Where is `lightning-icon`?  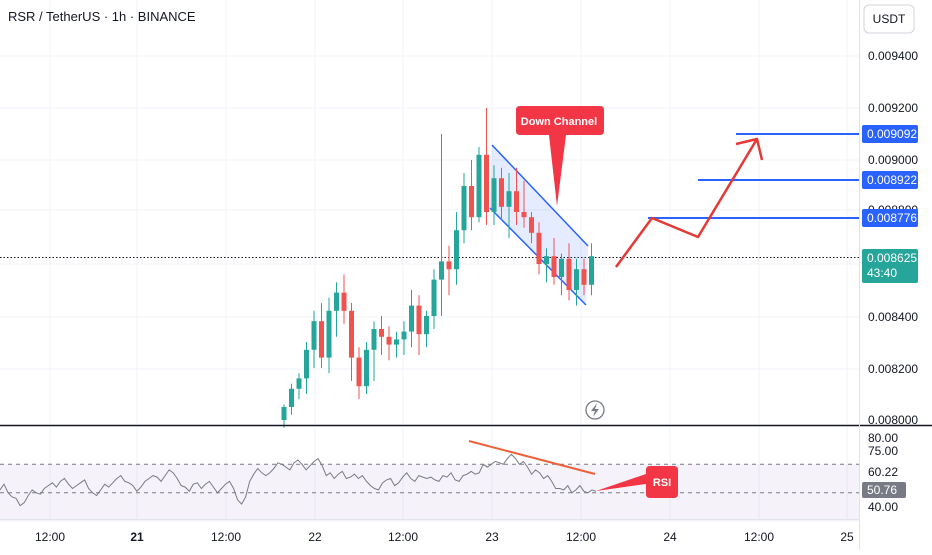
lightning-icon is located at coordinates (595, 410).